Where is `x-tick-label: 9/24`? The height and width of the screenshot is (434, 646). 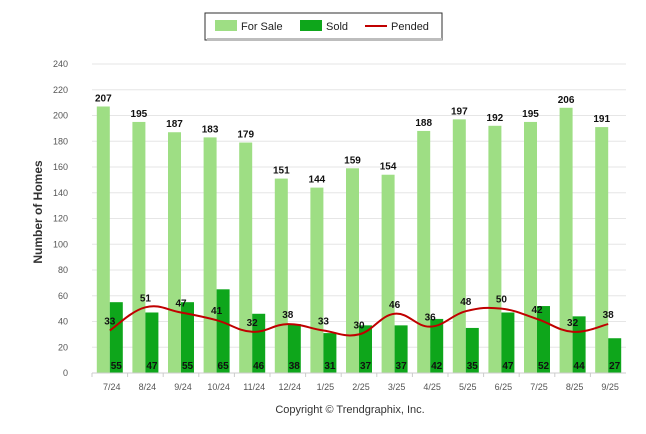 x-tick-label: 9/24 is located at coordinates (183, 387).